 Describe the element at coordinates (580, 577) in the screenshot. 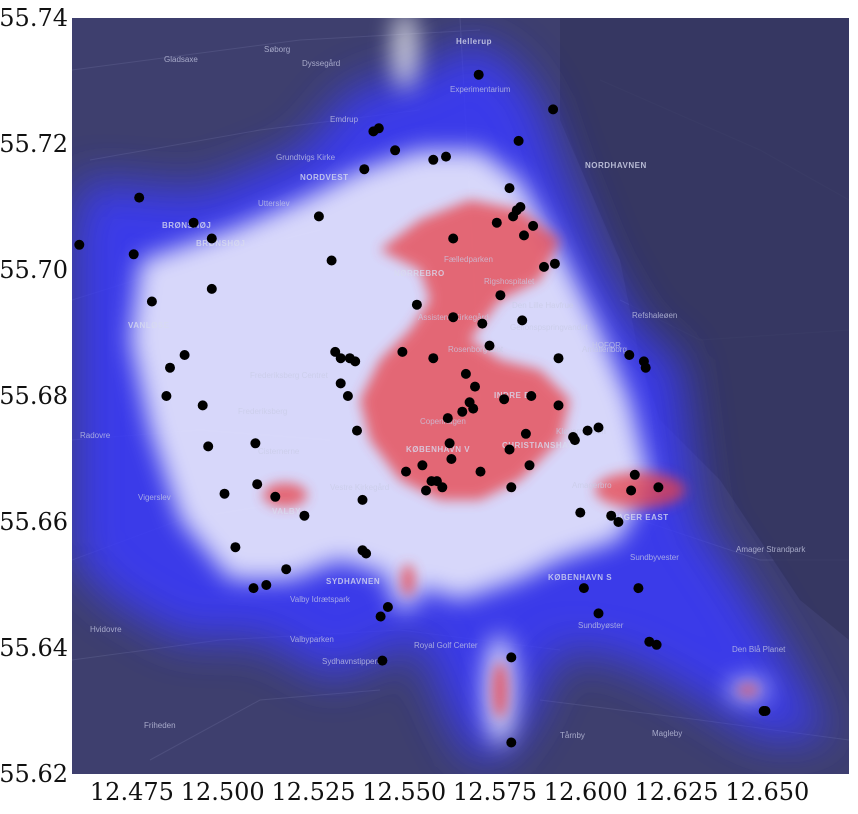

I see `map-place-label: KØBENHAVN S` at that location.